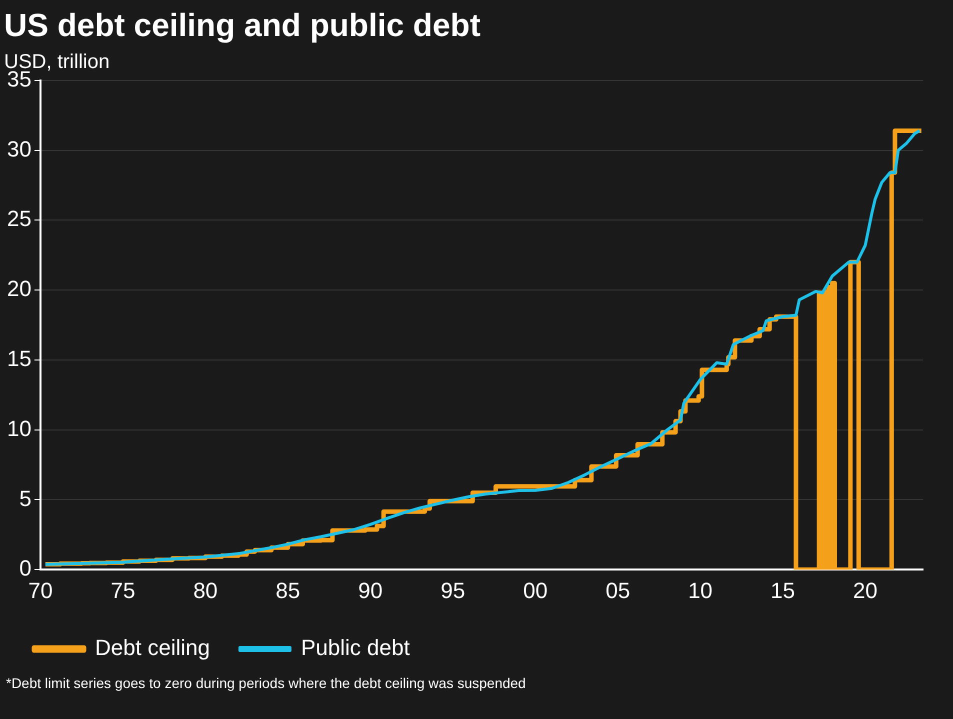 The width and height of the screenshot is (953, 719). Describe the element at coordinates (535, 590) in the screenshot. I see `x-tick-label: 00` at that location.